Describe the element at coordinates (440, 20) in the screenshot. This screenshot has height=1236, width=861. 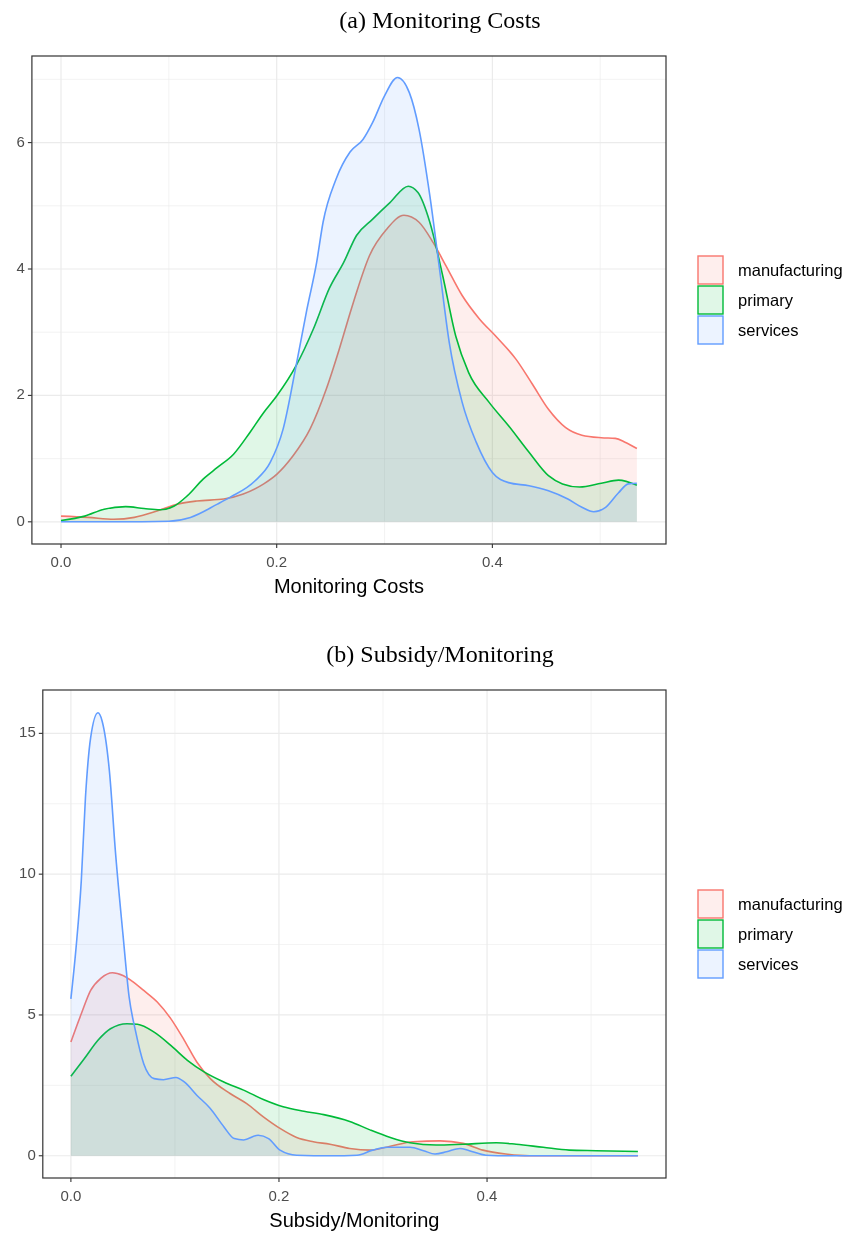
I see `chart-title: (a) Monitoring Costs` at that location.